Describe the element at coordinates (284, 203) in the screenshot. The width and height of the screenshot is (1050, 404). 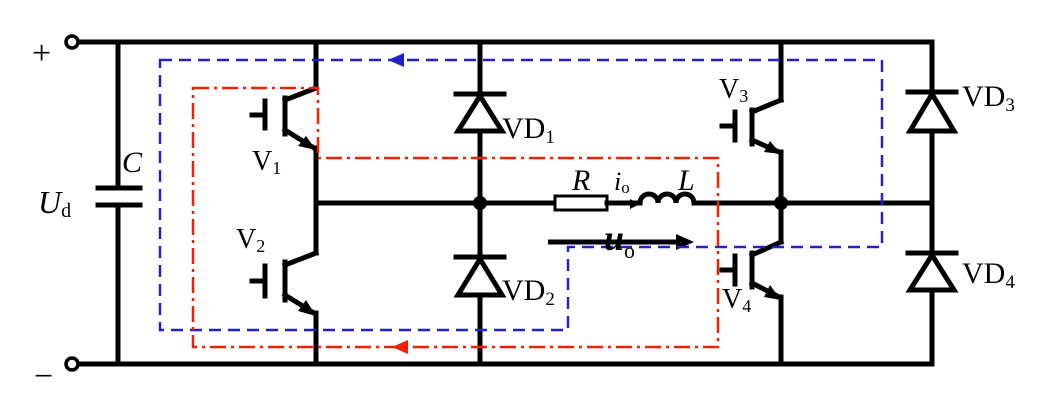
I see `left-leg` at that location.